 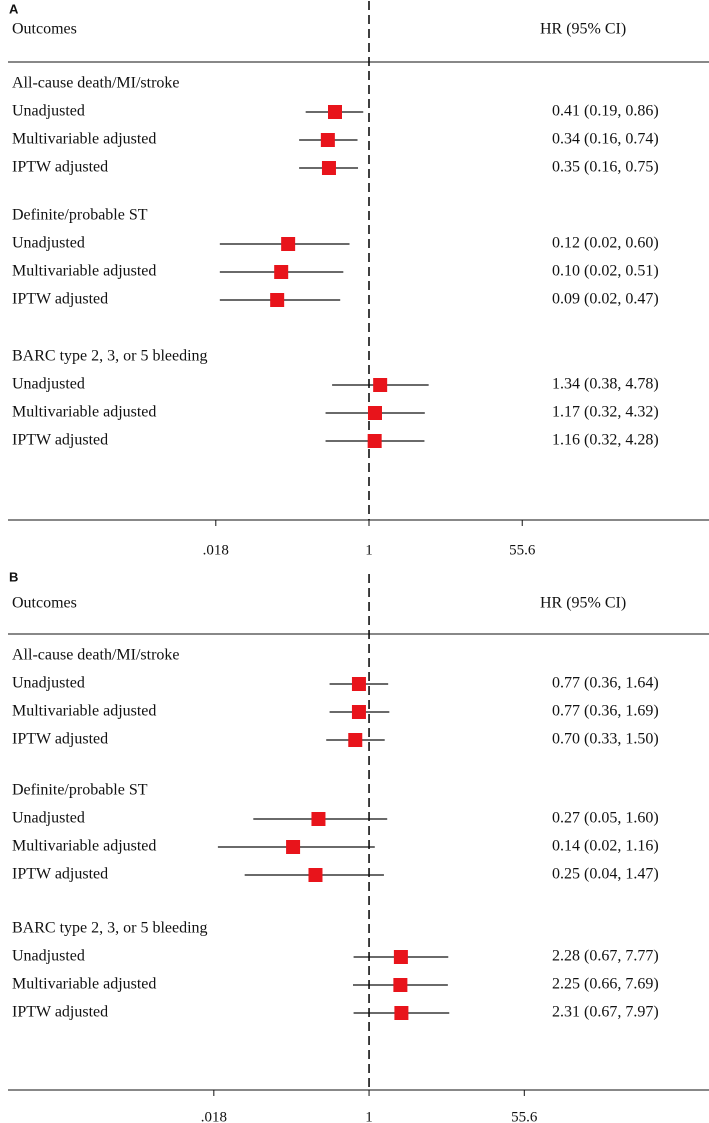 What do you see at coordinates (605, 139) in the screenshot?
I see `hr-ci-text: 0.34 (0.16, 0.74)` at bounding box center [605, 139].